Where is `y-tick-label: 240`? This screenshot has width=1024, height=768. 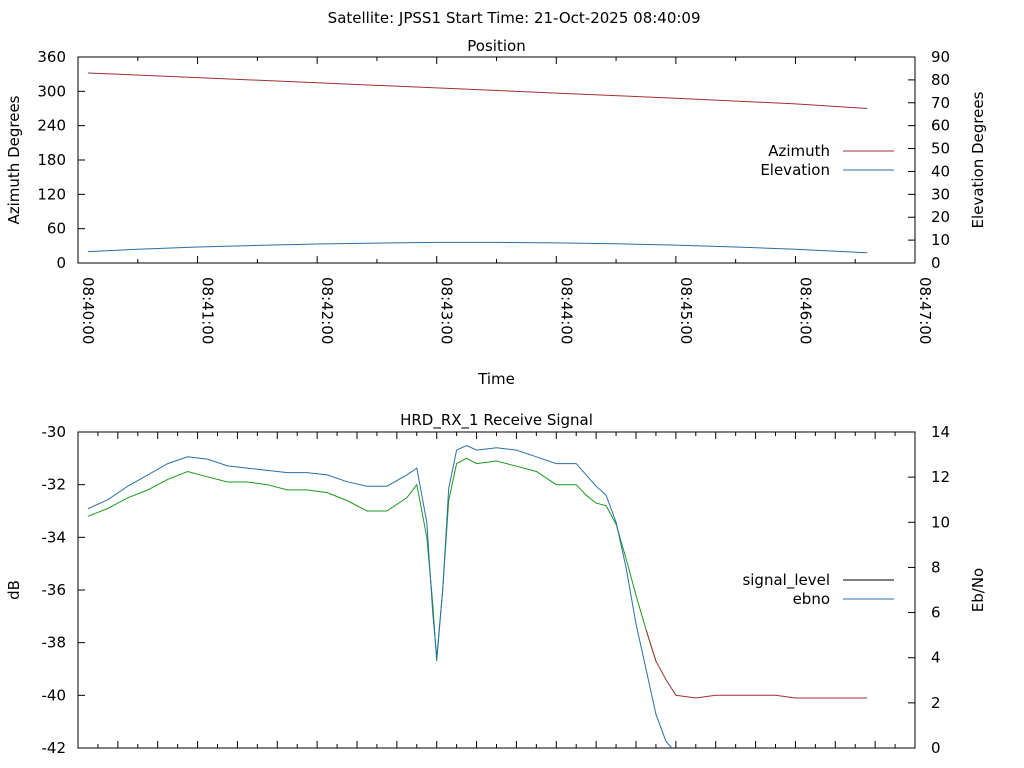 y-tick-label: 240 is located at coordinates (51, 126).